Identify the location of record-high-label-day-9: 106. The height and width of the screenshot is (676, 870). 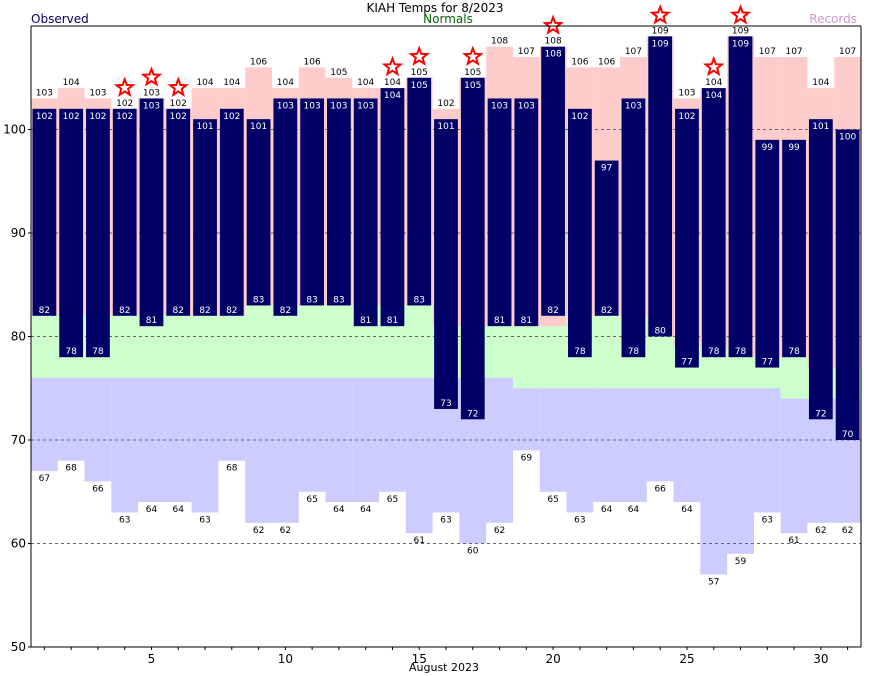
(258, 62).